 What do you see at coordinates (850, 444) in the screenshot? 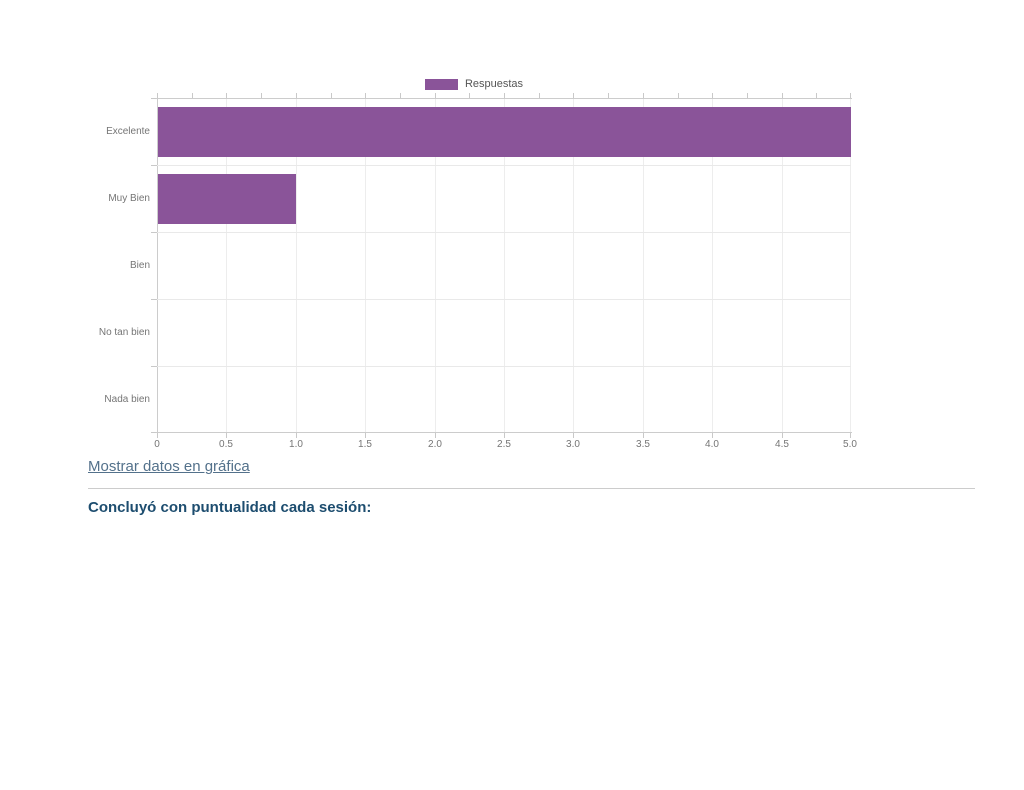
I see `x-axis-tick-label: 5.0` at bounding box center [850, 444].